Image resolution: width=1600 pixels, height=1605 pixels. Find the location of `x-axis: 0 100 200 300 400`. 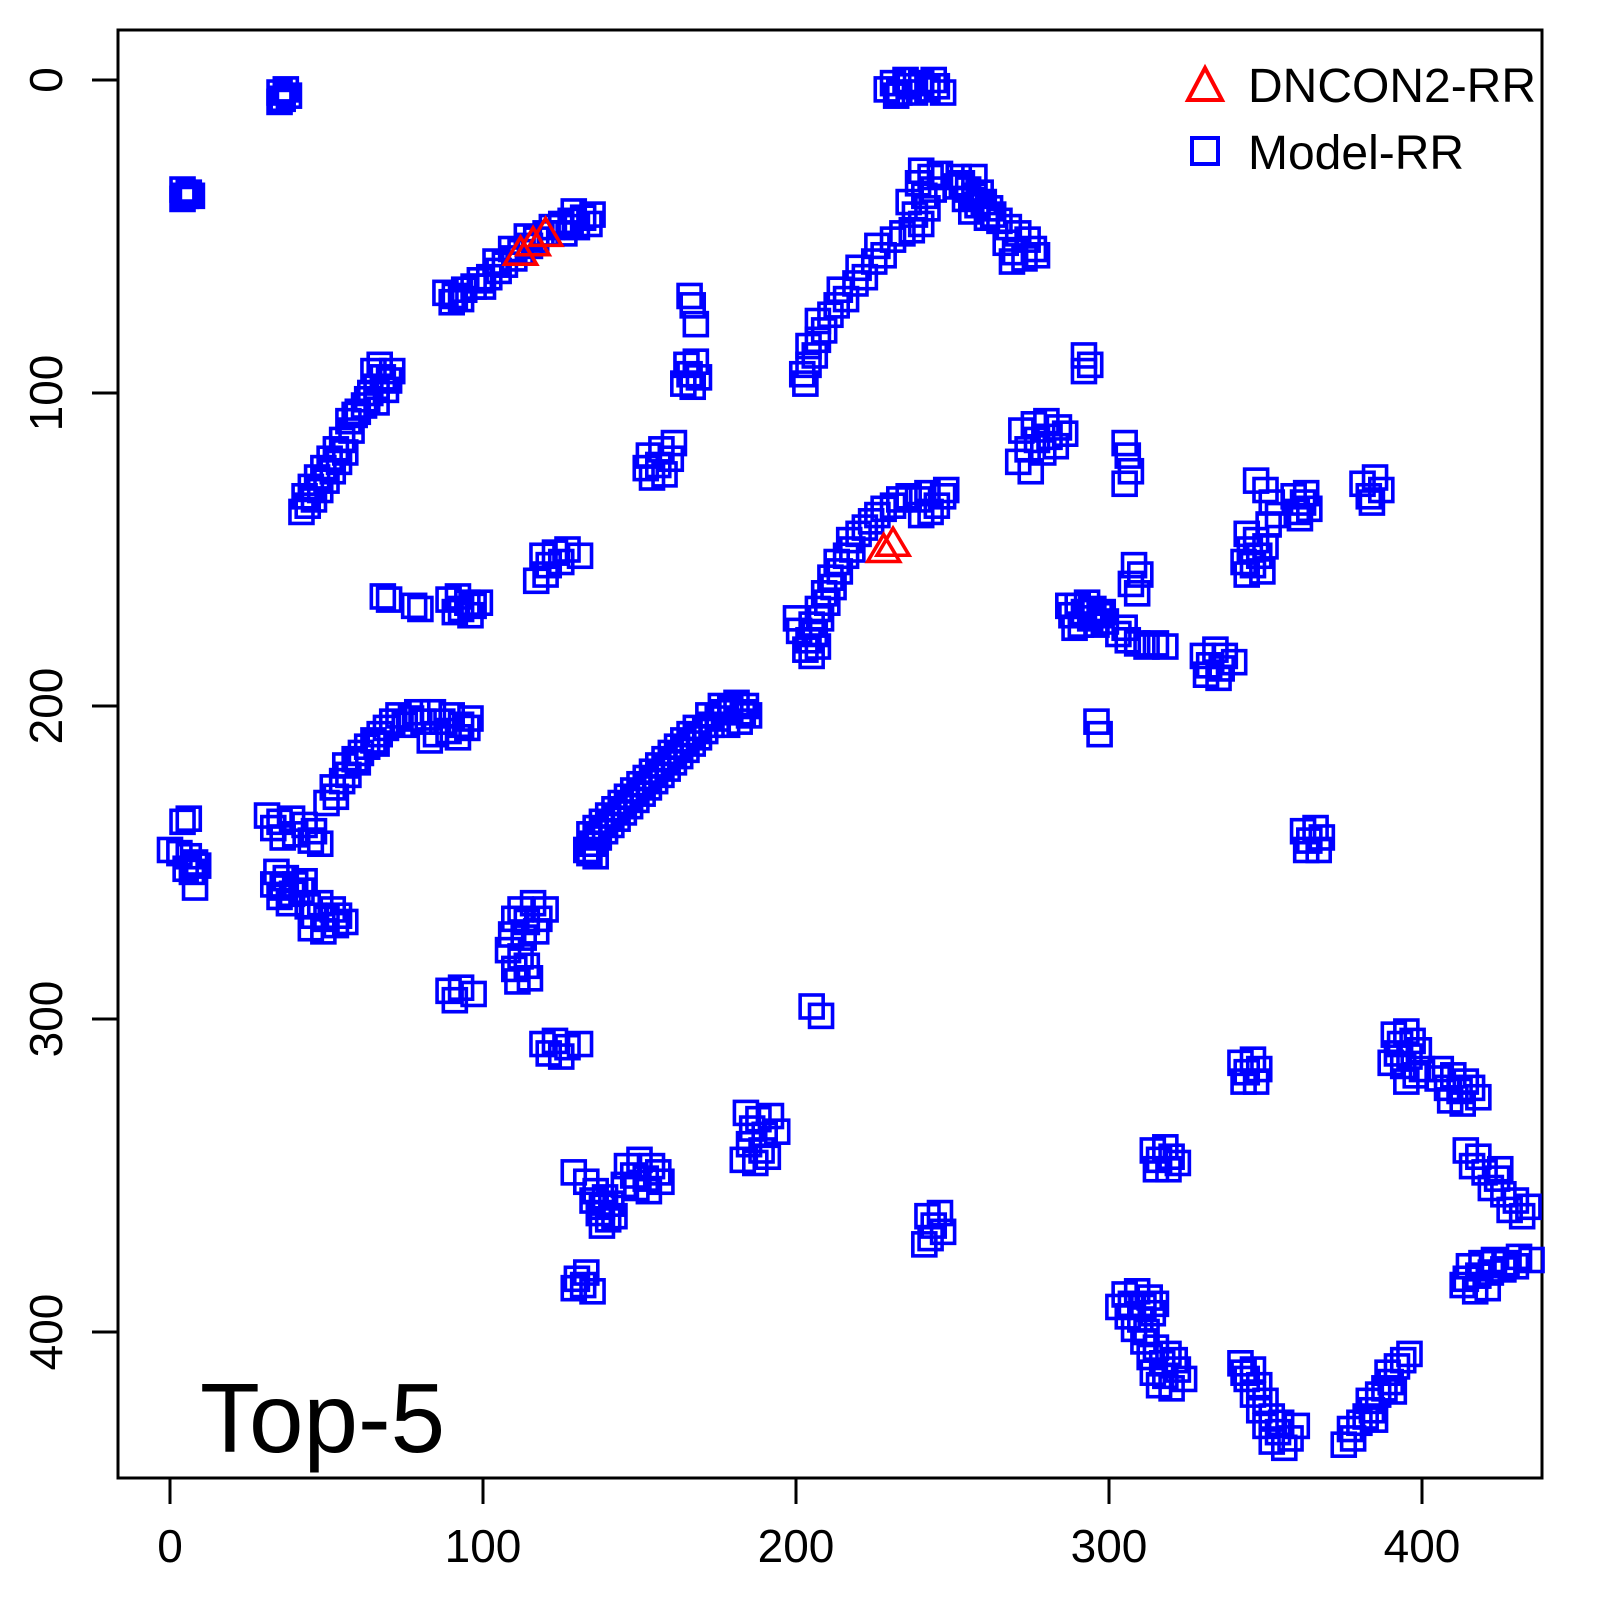

x-axis: 0 100 200 300 400 is located at coordinates (808, 1525).